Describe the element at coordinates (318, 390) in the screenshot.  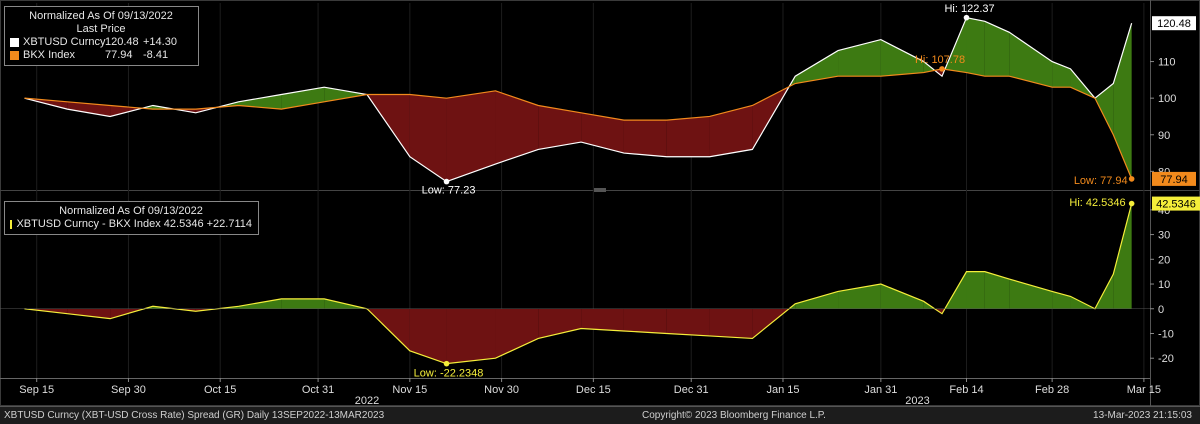
I see `x-tick-label-3: Oct 31` at that location.